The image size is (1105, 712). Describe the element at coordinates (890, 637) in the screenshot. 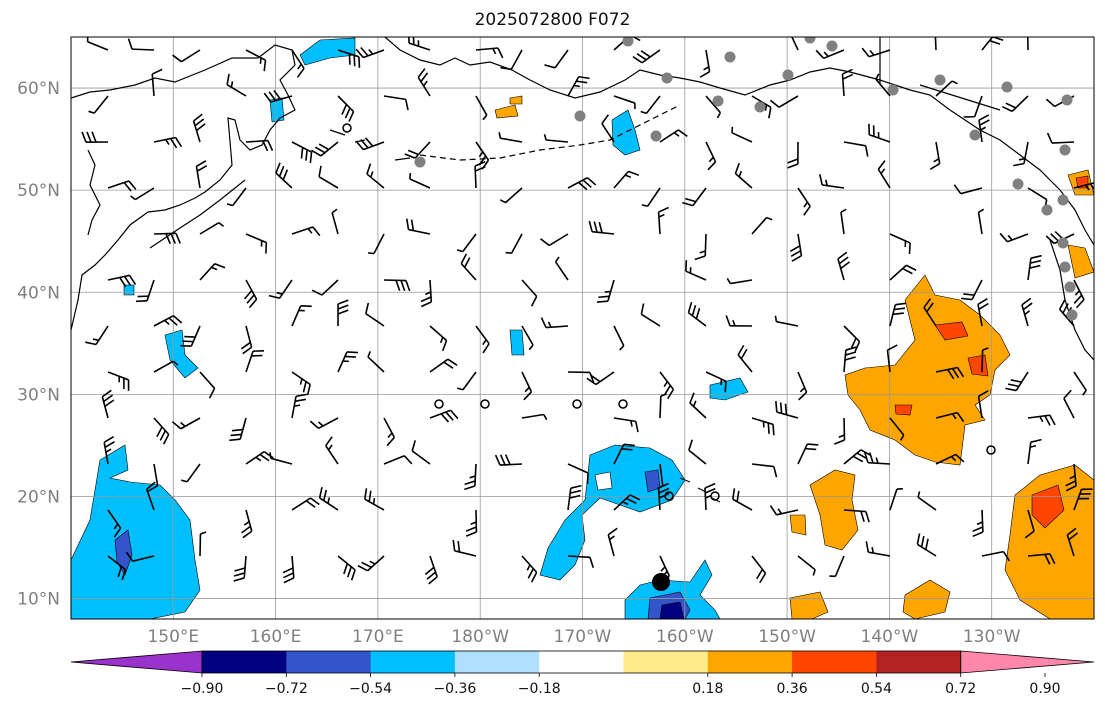

I see `lon-tick-label: 140°W` at that location.